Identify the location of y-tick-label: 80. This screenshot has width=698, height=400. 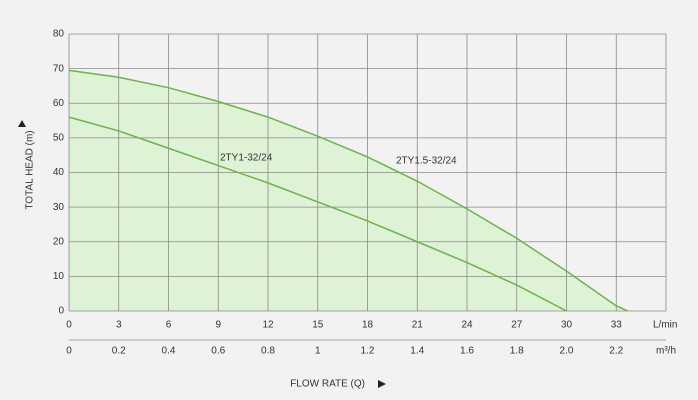
(59, 34).